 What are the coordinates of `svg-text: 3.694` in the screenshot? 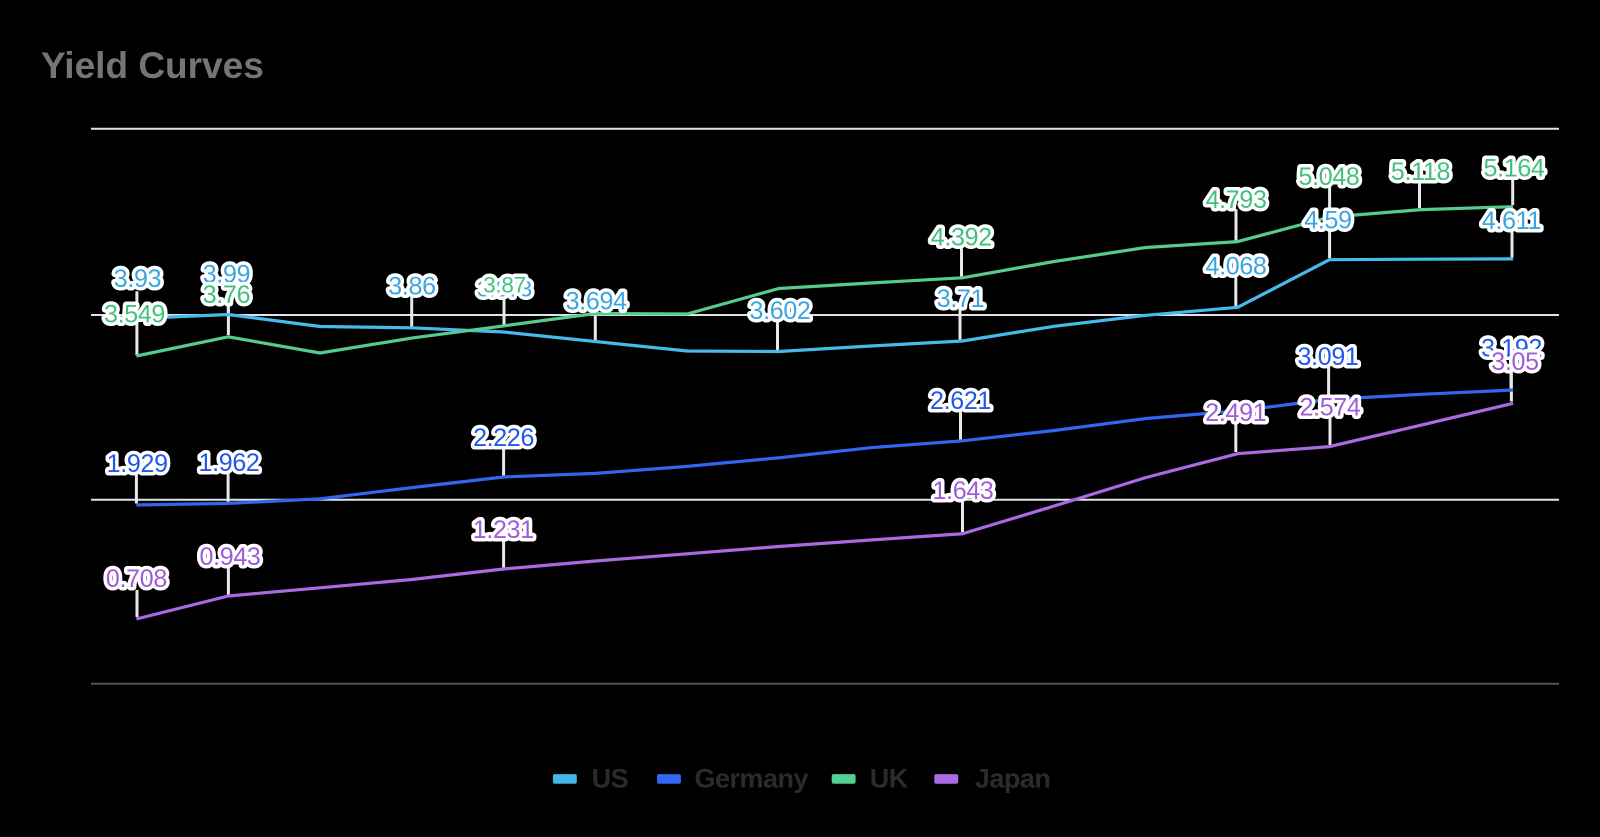 It's located at (596, 302).